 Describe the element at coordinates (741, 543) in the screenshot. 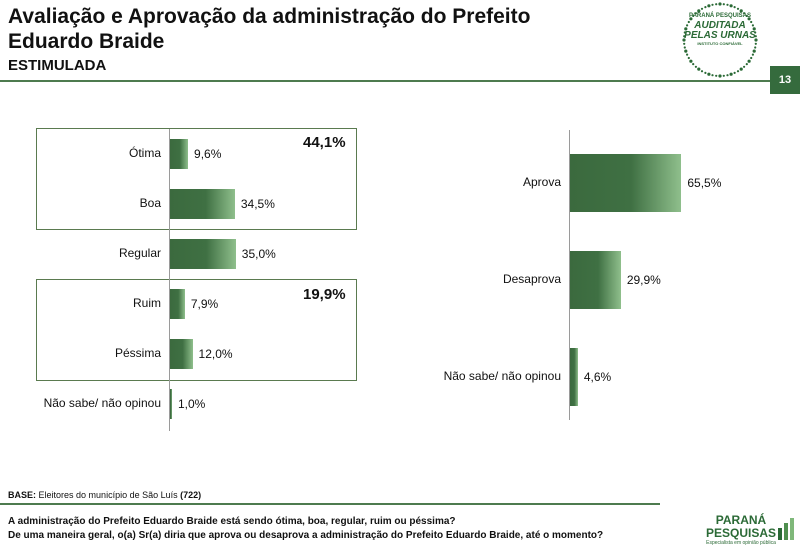

I see `brand-tagline: Especialista em opinião pública` at that location.